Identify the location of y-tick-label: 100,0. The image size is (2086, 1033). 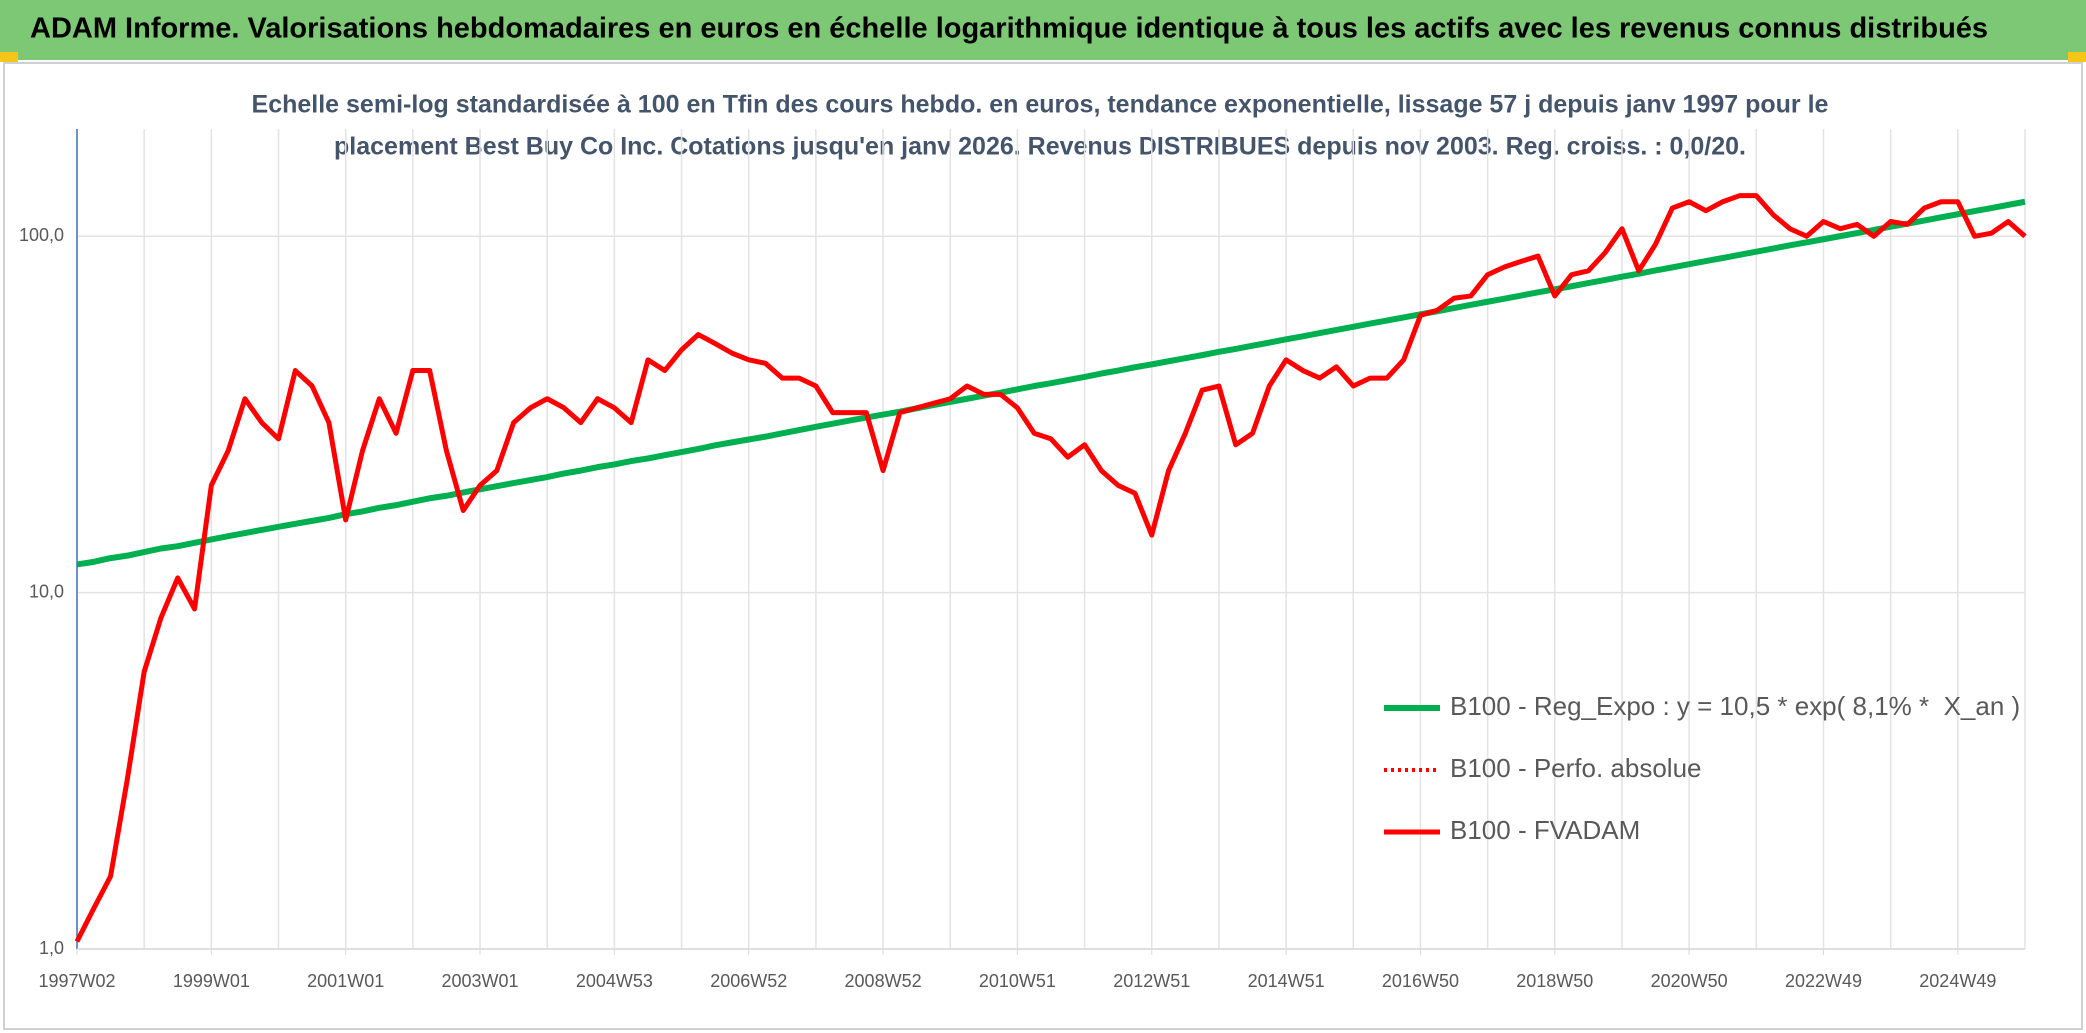
(41, 235).